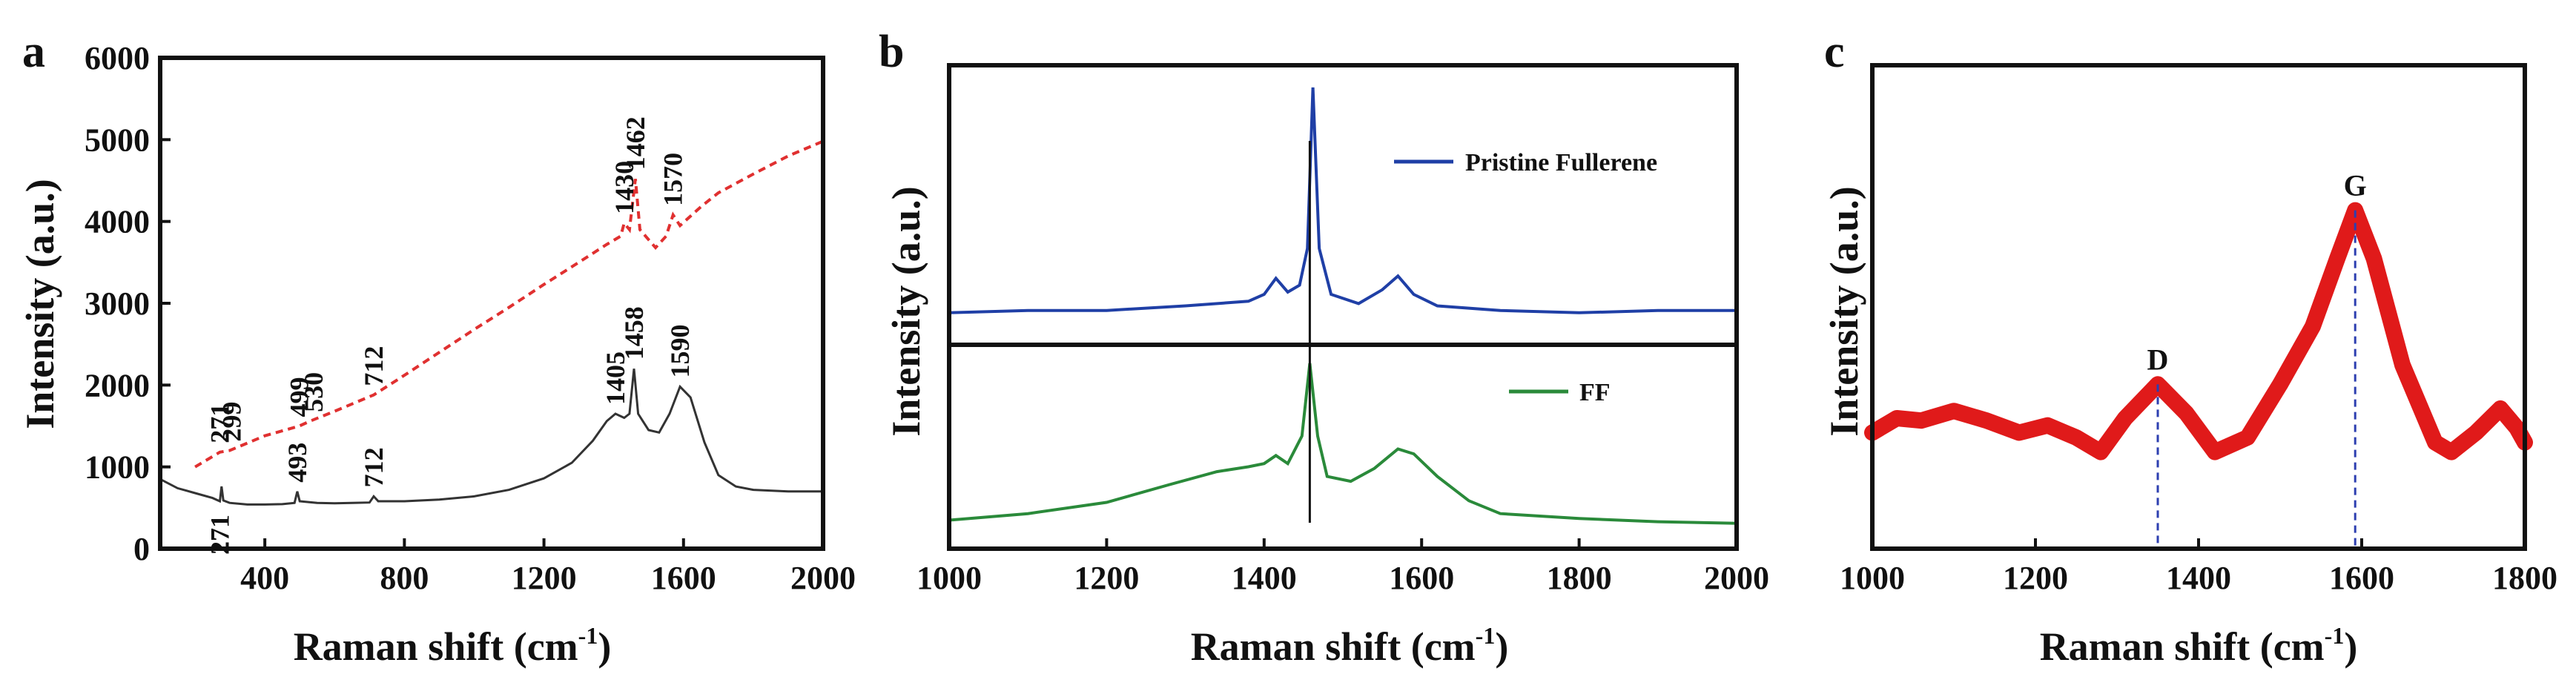  I want to click on panel-a-ytick-label: 0, so click(141, 549).